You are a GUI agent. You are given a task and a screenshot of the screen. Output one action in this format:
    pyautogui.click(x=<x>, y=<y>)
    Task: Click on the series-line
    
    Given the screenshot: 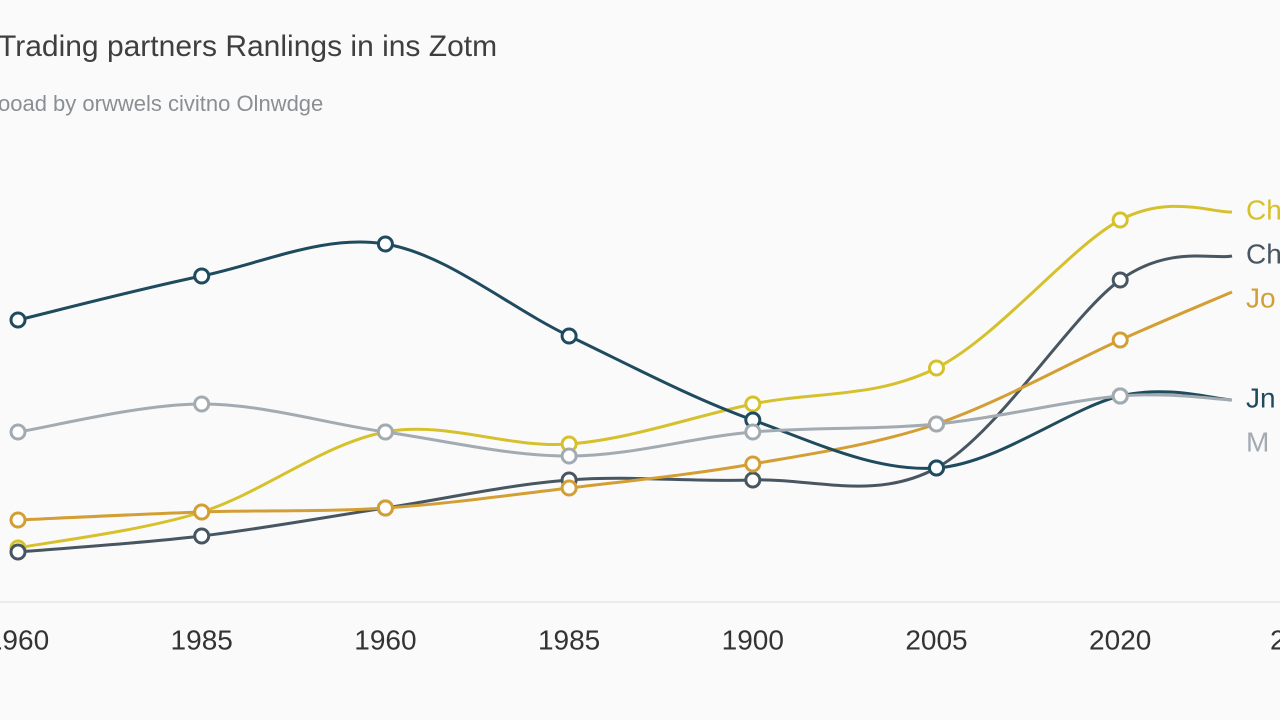 What is the action you would take?
    pyautogui.click(x=625, y=425)
    